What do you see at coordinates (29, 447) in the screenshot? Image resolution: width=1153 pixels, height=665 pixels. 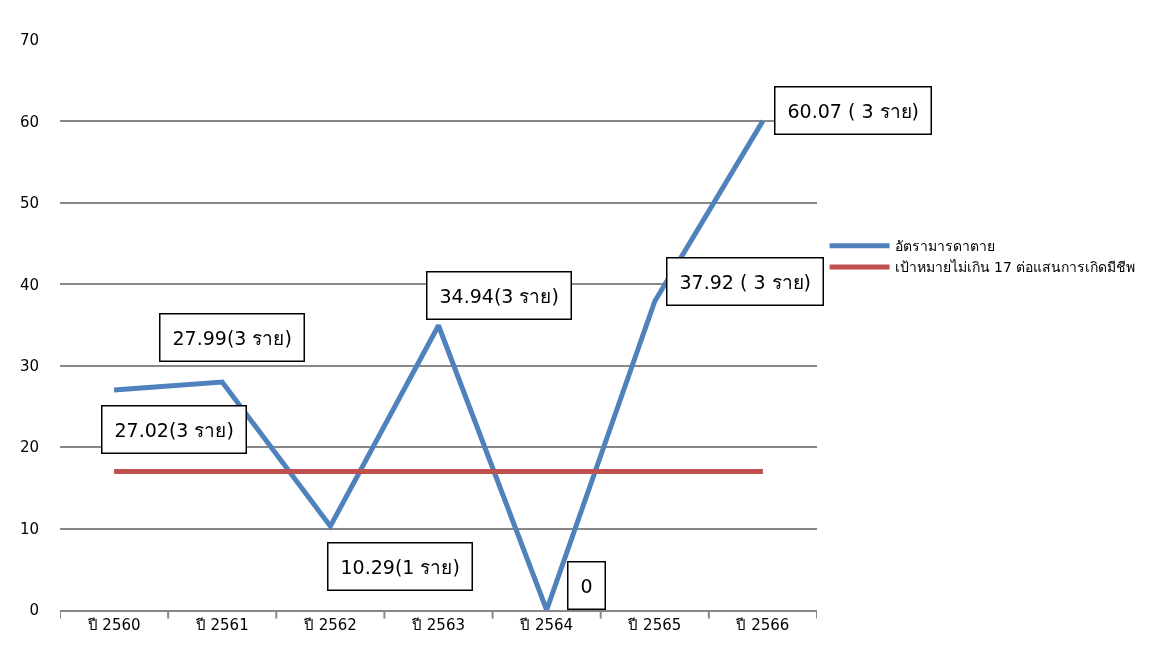 I see `y-tick-label: 20` at bounding box center [29, 447].